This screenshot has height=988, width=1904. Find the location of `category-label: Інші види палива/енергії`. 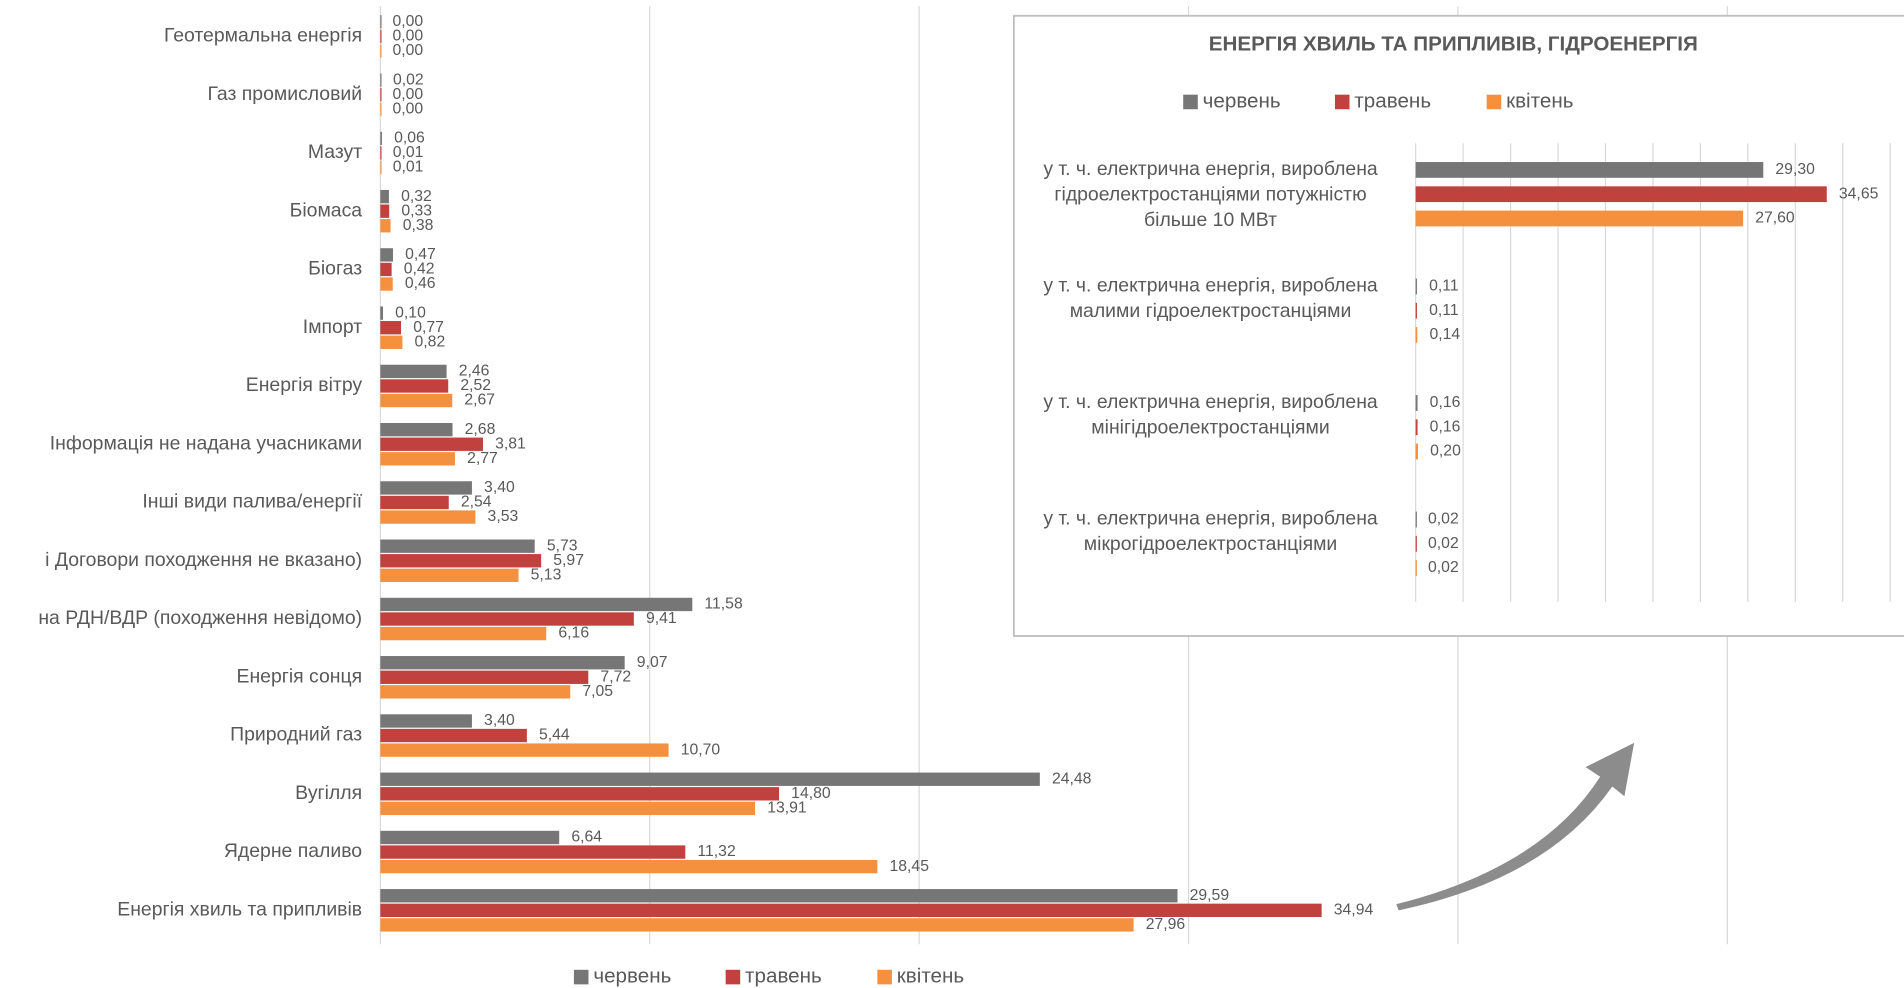

category-label: Інші види палива/енергії is located at coordinates (252, 502).